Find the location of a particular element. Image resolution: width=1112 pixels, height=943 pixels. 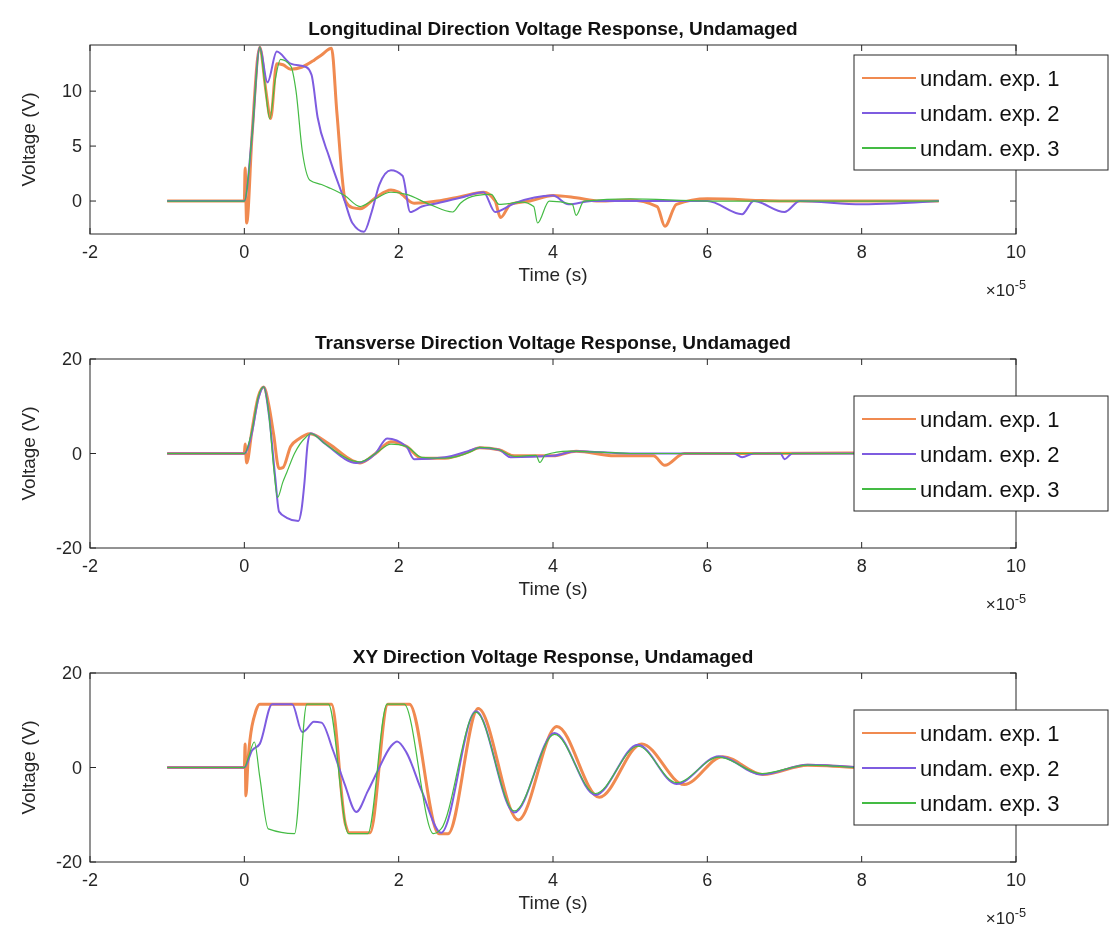

chart-title: Longitudinal Direction Voltage Response, Undamaged is located at coordinates (553, 28).